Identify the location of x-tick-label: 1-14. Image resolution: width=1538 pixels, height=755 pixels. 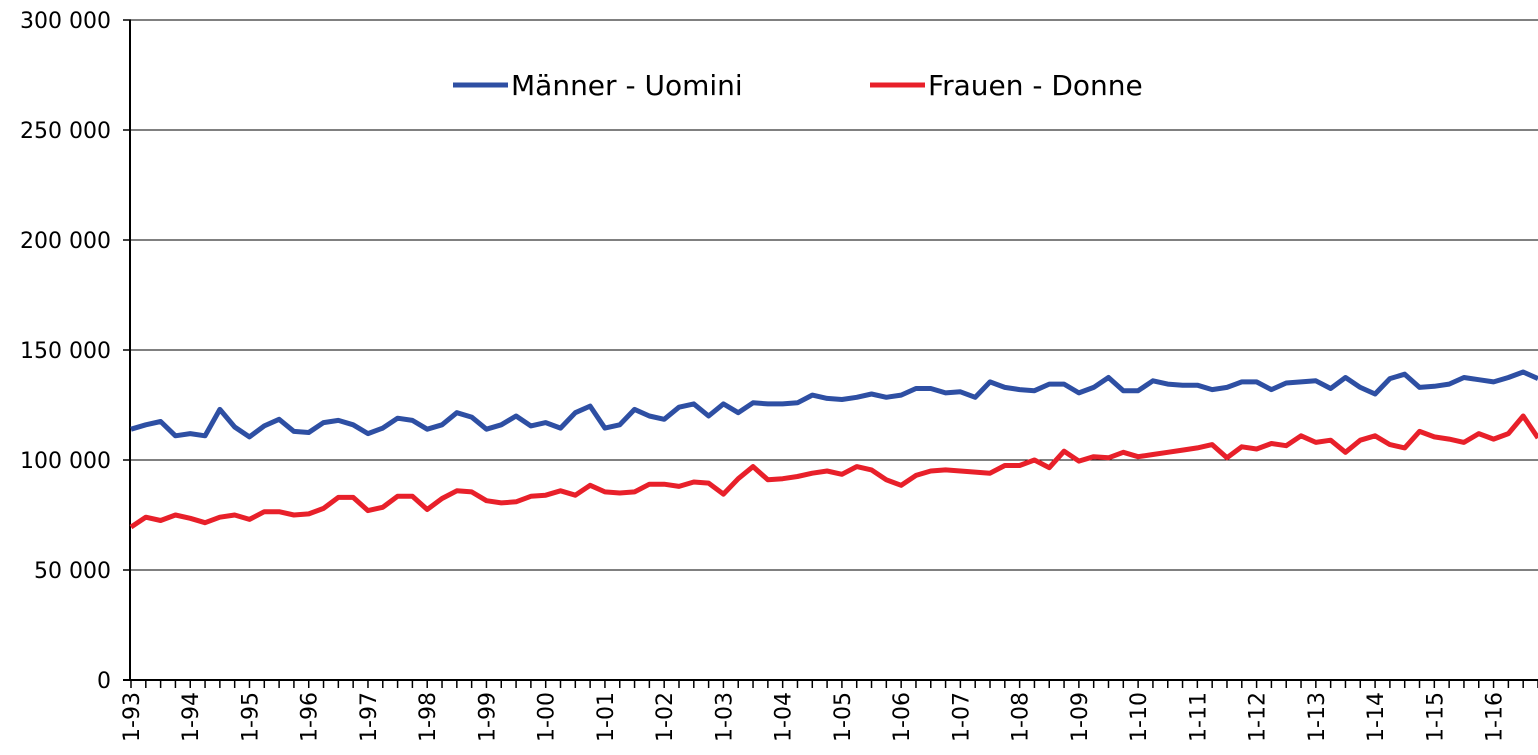
(1376, 717).